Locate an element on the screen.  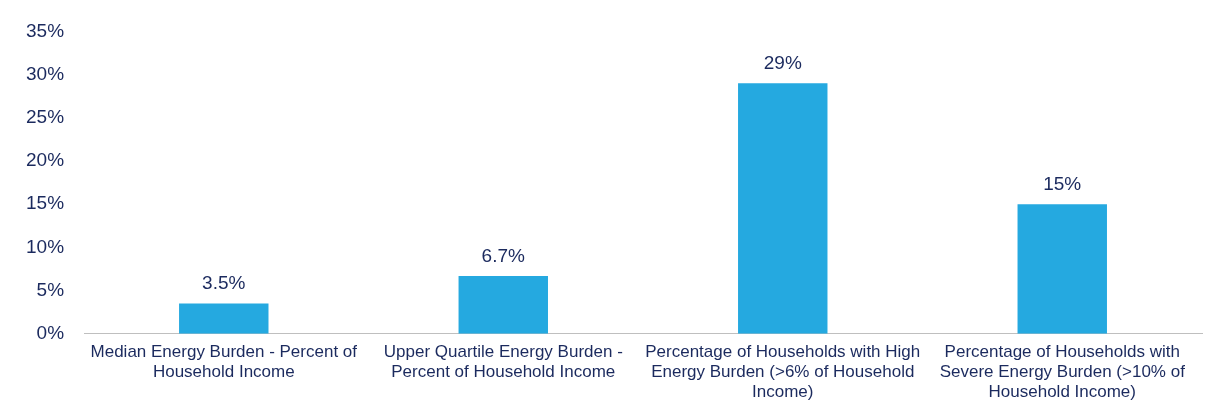
y-tick-label: 15% is located at coordinates (45, 203).